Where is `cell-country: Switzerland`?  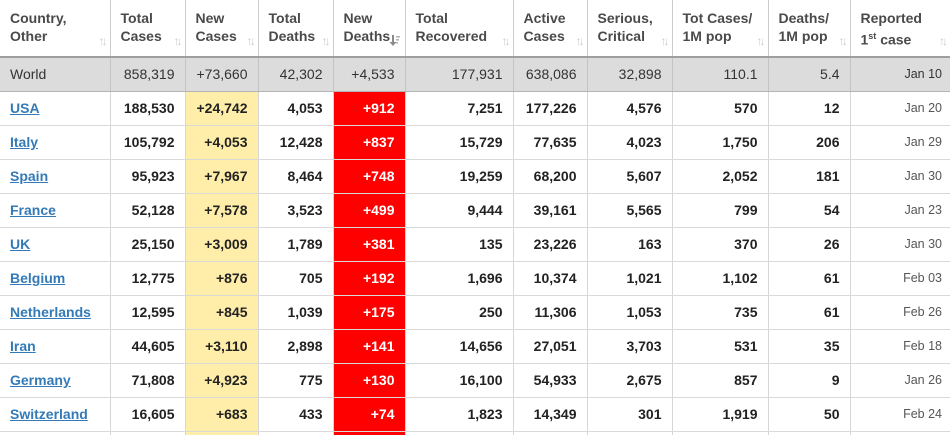 cell-country: Switzerland is located at coordinates (55, 414).